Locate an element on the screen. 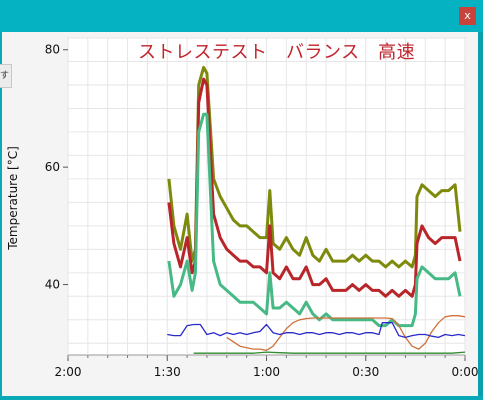 The image size is (483, 400). x-tick-label: 1:30 is located at coordinates (167, 372).